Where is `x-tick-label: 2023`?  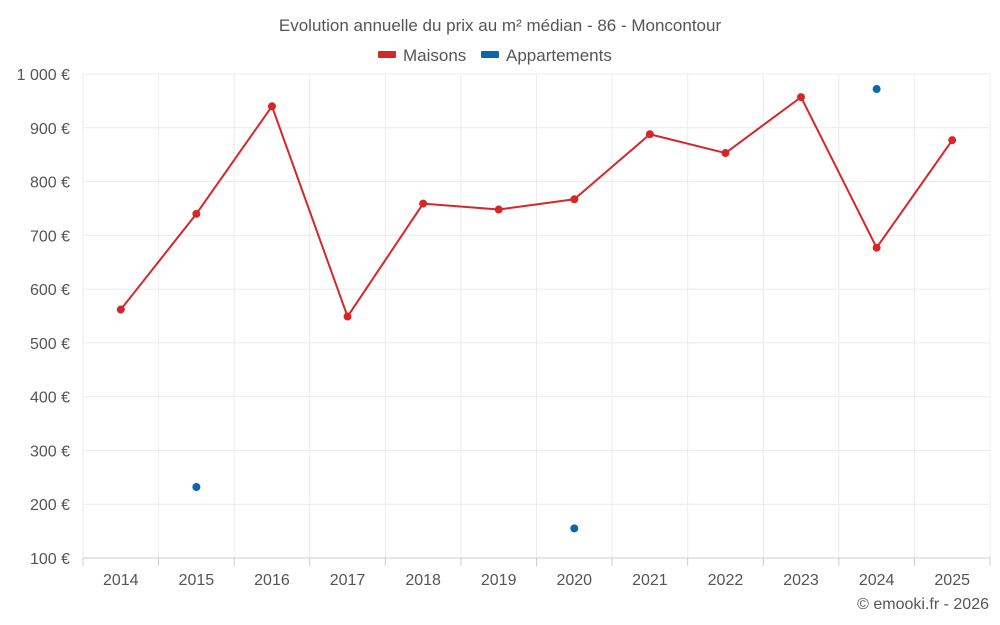
x-tick-label: 2023 is located at coordinates (801, 580).